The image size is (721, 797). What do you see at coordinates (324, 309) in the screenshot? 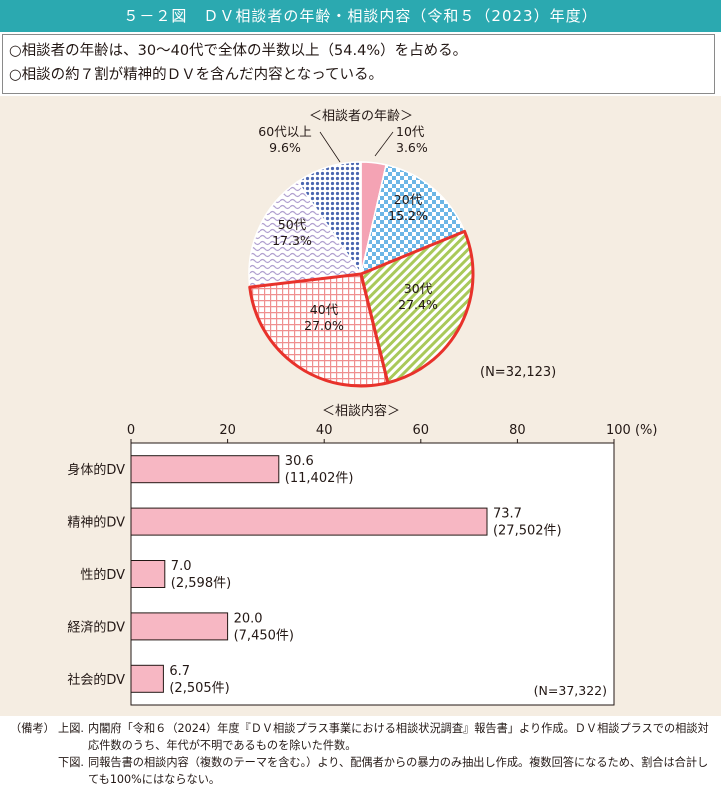
I see `pie-slice-label: 40代` at bounding box center [324, 309].